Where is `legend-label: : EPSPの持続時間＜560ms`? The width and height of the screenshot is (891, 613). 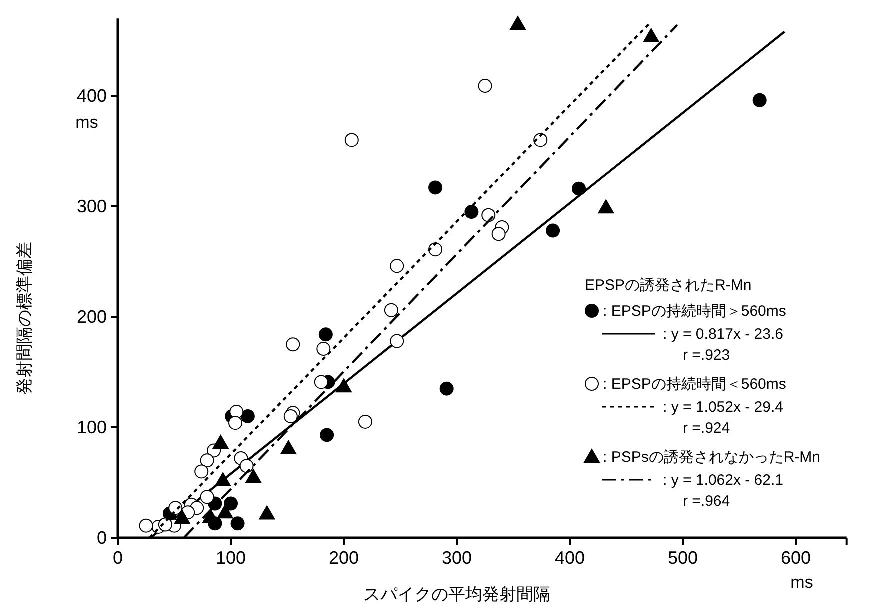
legend-label: : EPSPの持続時間＜560ms is located at coordinates (694, 384).